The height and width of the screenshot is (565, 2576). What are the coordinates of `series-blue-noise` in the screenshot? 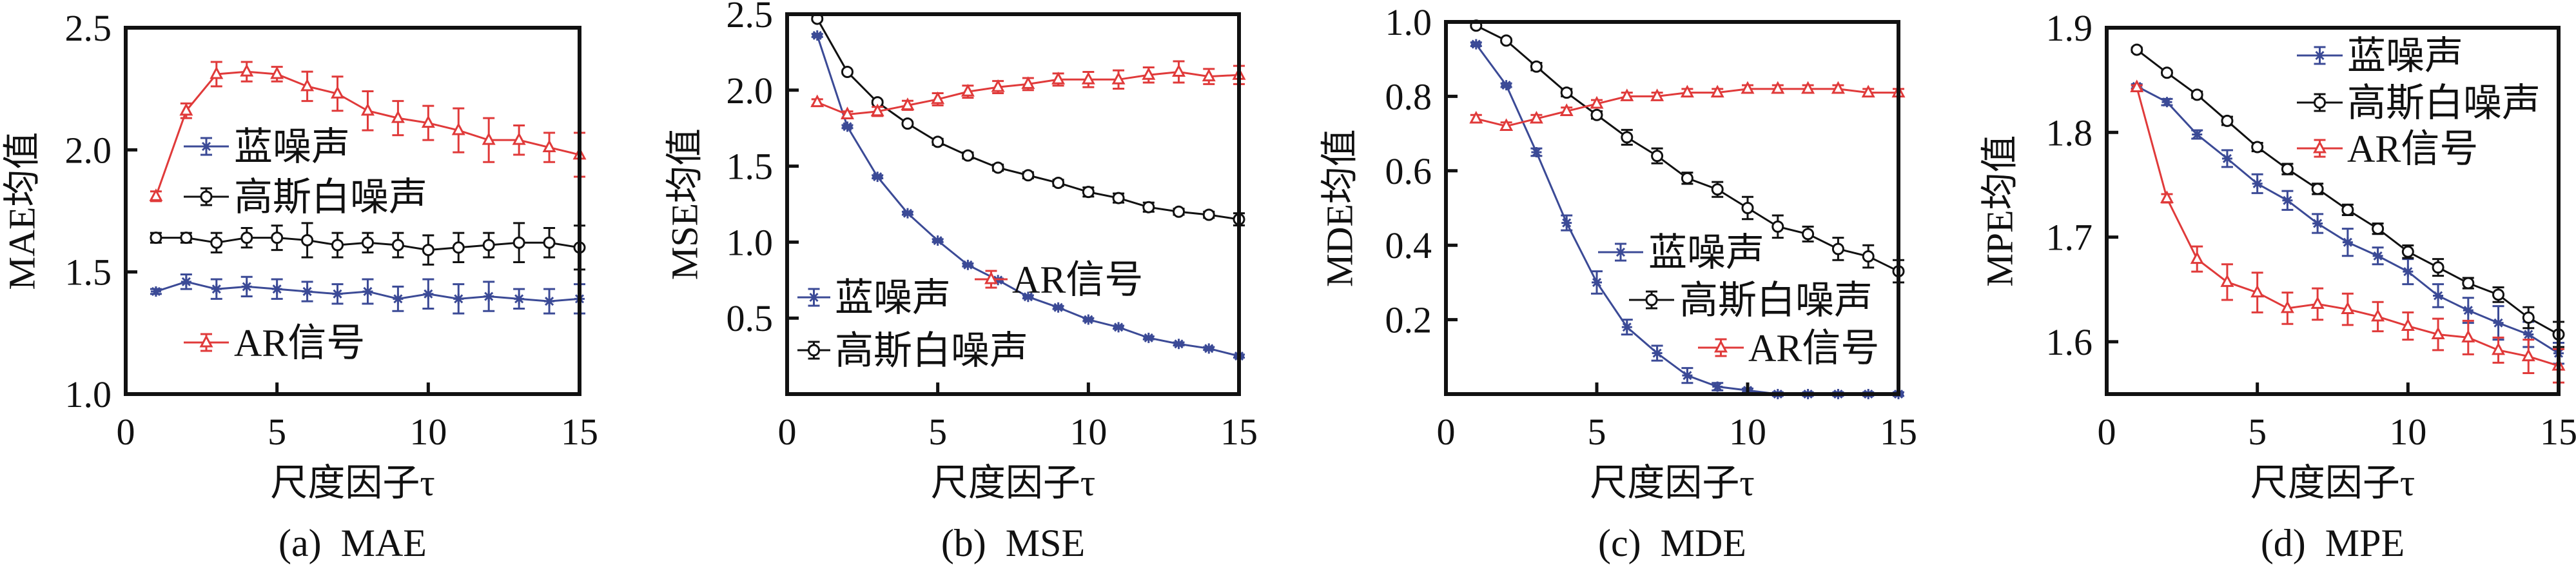 It's located at (368, 294).